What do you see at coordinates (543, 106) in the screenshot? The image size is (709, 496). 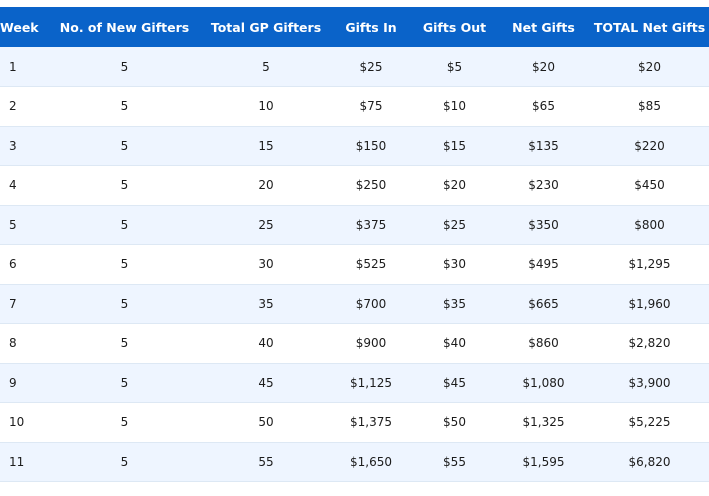 I see `net-gifts-cell: $65` at bounding box center [543, 106].